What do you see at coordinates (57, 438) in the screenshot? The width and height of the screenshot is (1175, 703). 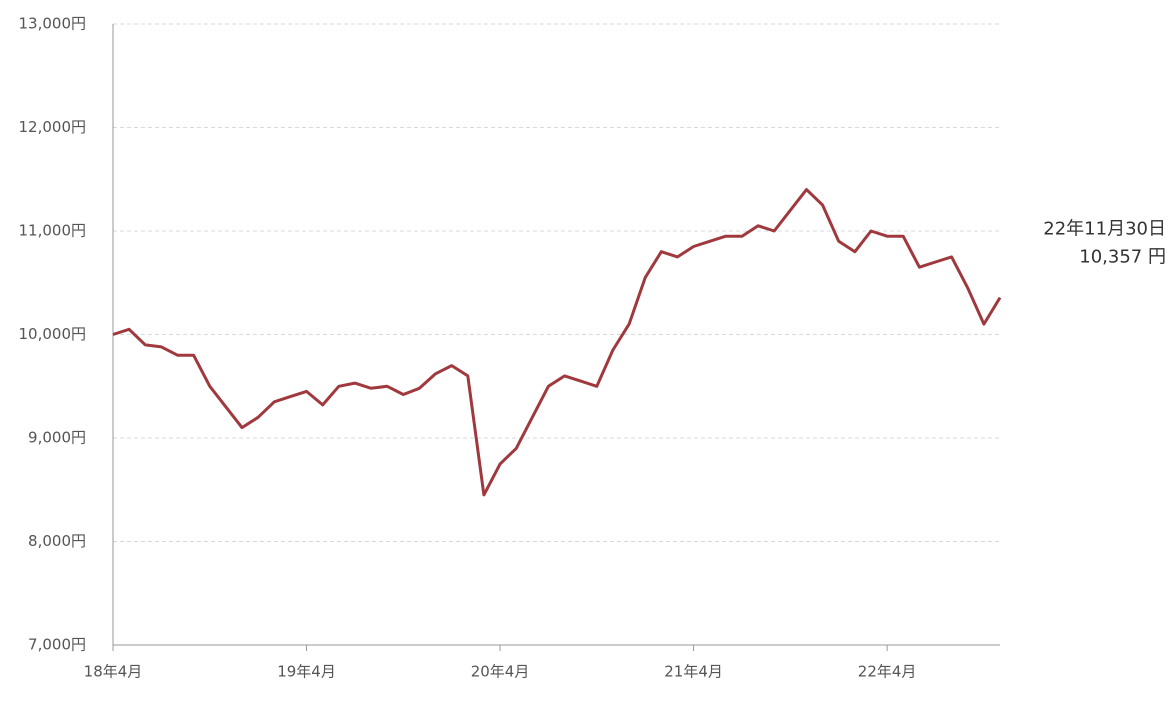 I see `y-tick-label: 9,000円` at bounding box center [57, 438].